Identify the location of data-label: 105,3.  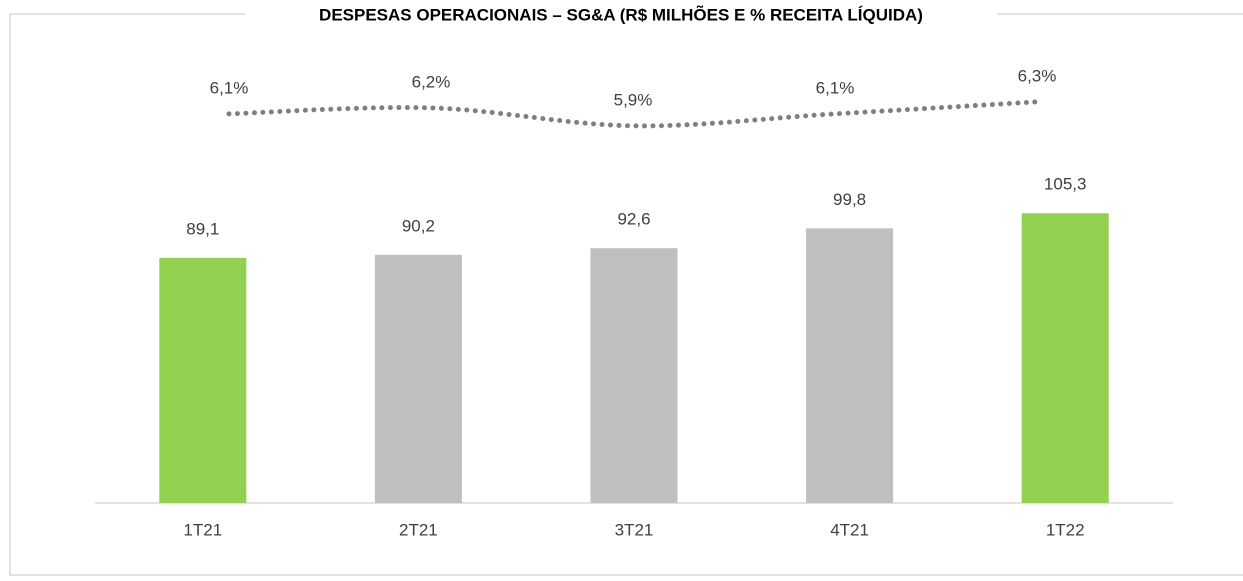
(1065, 184).